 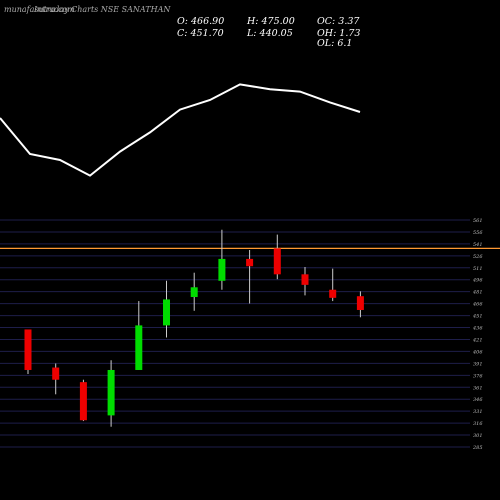 What do you see at coordinates (478, 245) in the screenshot?
I see `y-tick-label: 541` at bounding box center [478, 245].